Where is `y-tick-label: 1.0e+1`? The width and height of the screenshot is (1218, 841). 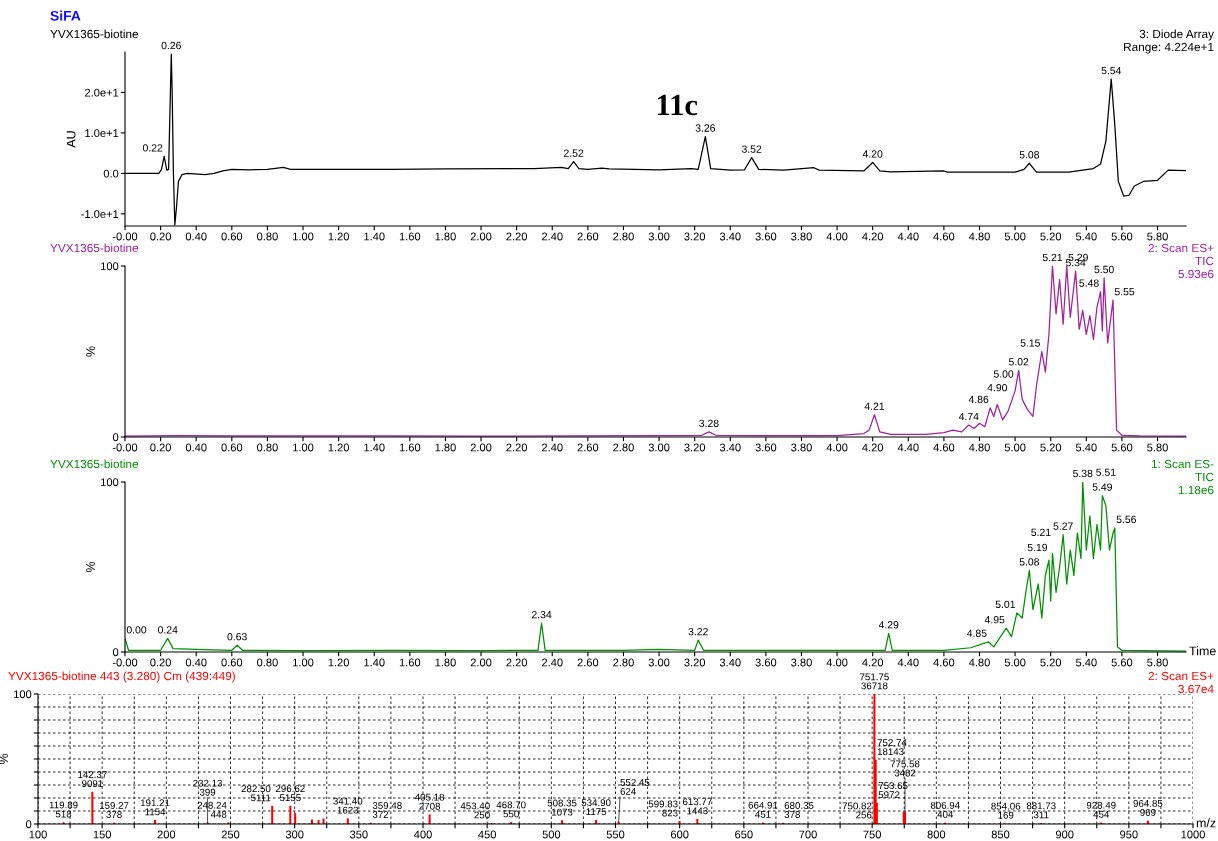
y-tick-label: 1.0e+1 is located at coordinates (102, 133).